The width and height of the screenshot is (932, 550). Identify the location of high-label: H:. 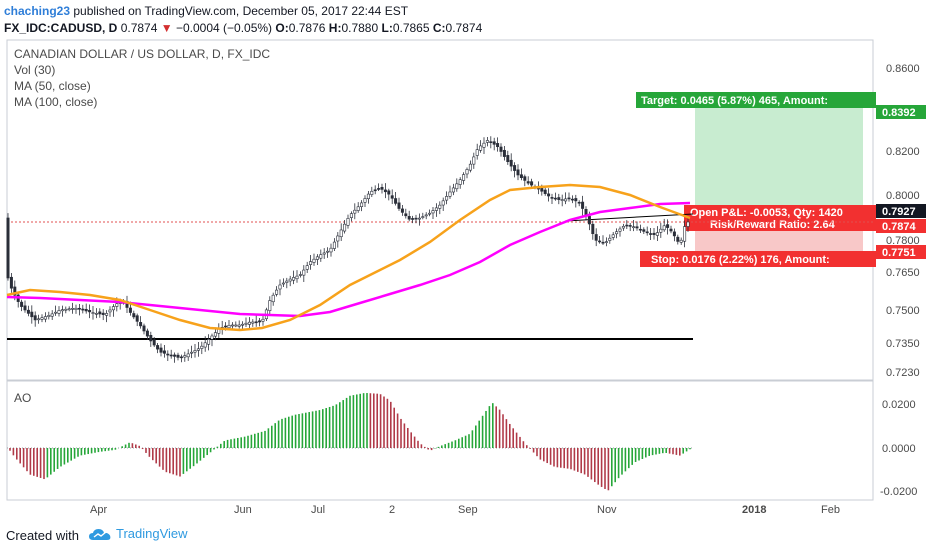
(335, 28).